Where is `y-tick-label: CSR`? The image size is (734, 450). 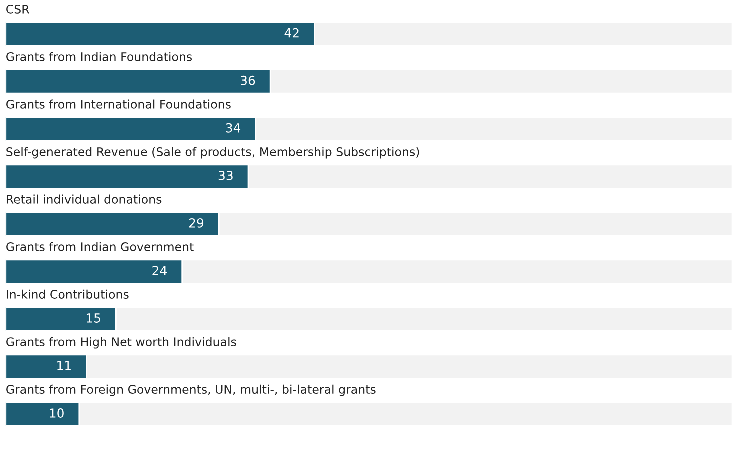 y-tick-label: CSR is located at coordinates (18, 9).